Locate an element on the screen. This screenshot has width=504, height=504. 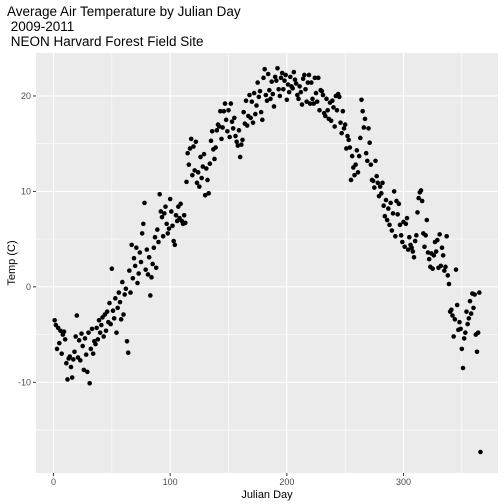
x-tick-label: 300 is located at coordinates (403, 482).